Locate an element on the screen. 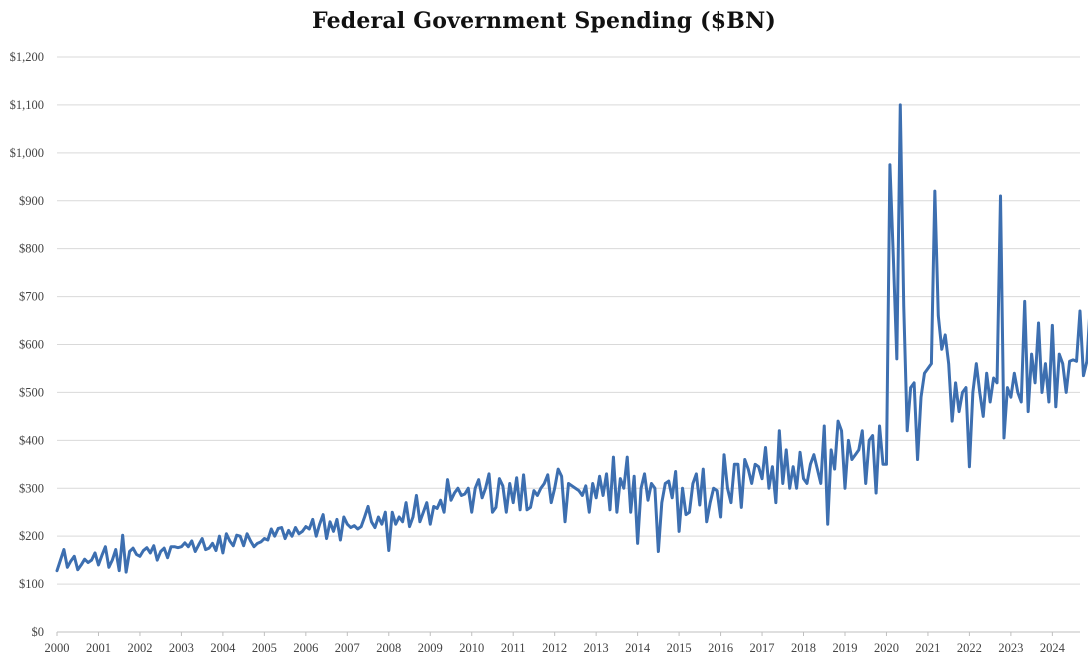 The height and width of the screenshot is (660, 1088). x-tick-label: 2016 is located at coordinates (720, 648).